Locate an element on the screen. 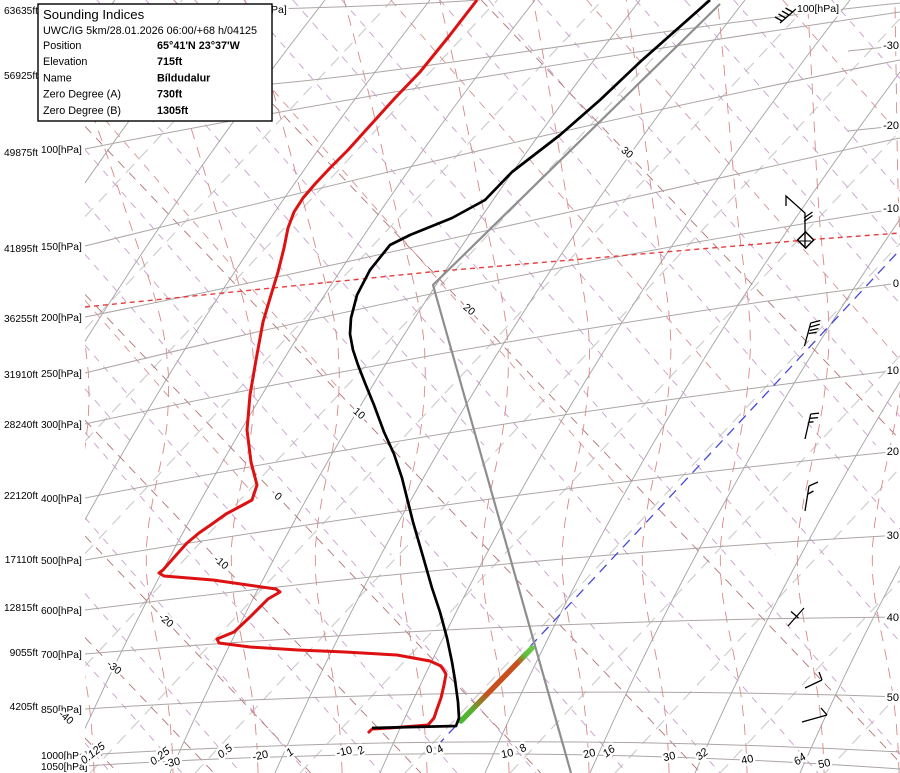 Image resolution: width=900 pixels, height=773 pixels. svg-text: -30 is located at coordinates (891, 46).